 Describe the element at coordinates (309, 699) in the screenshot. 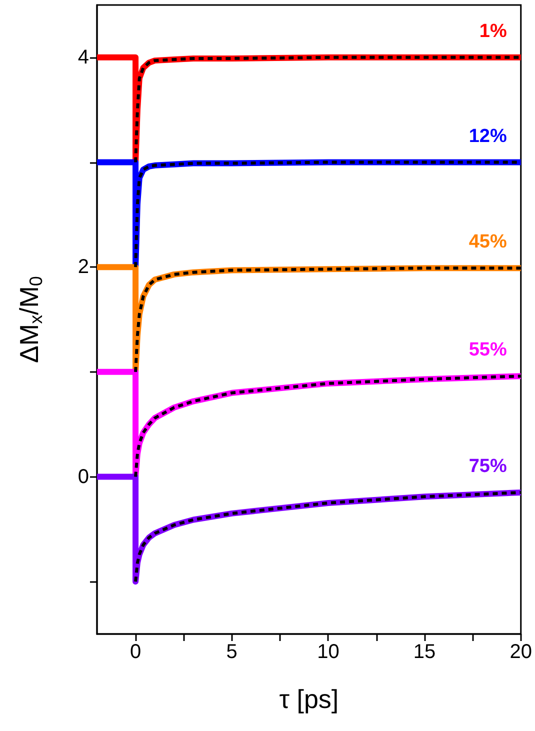

I see `x-axis-title: τ [ps]` at that location.